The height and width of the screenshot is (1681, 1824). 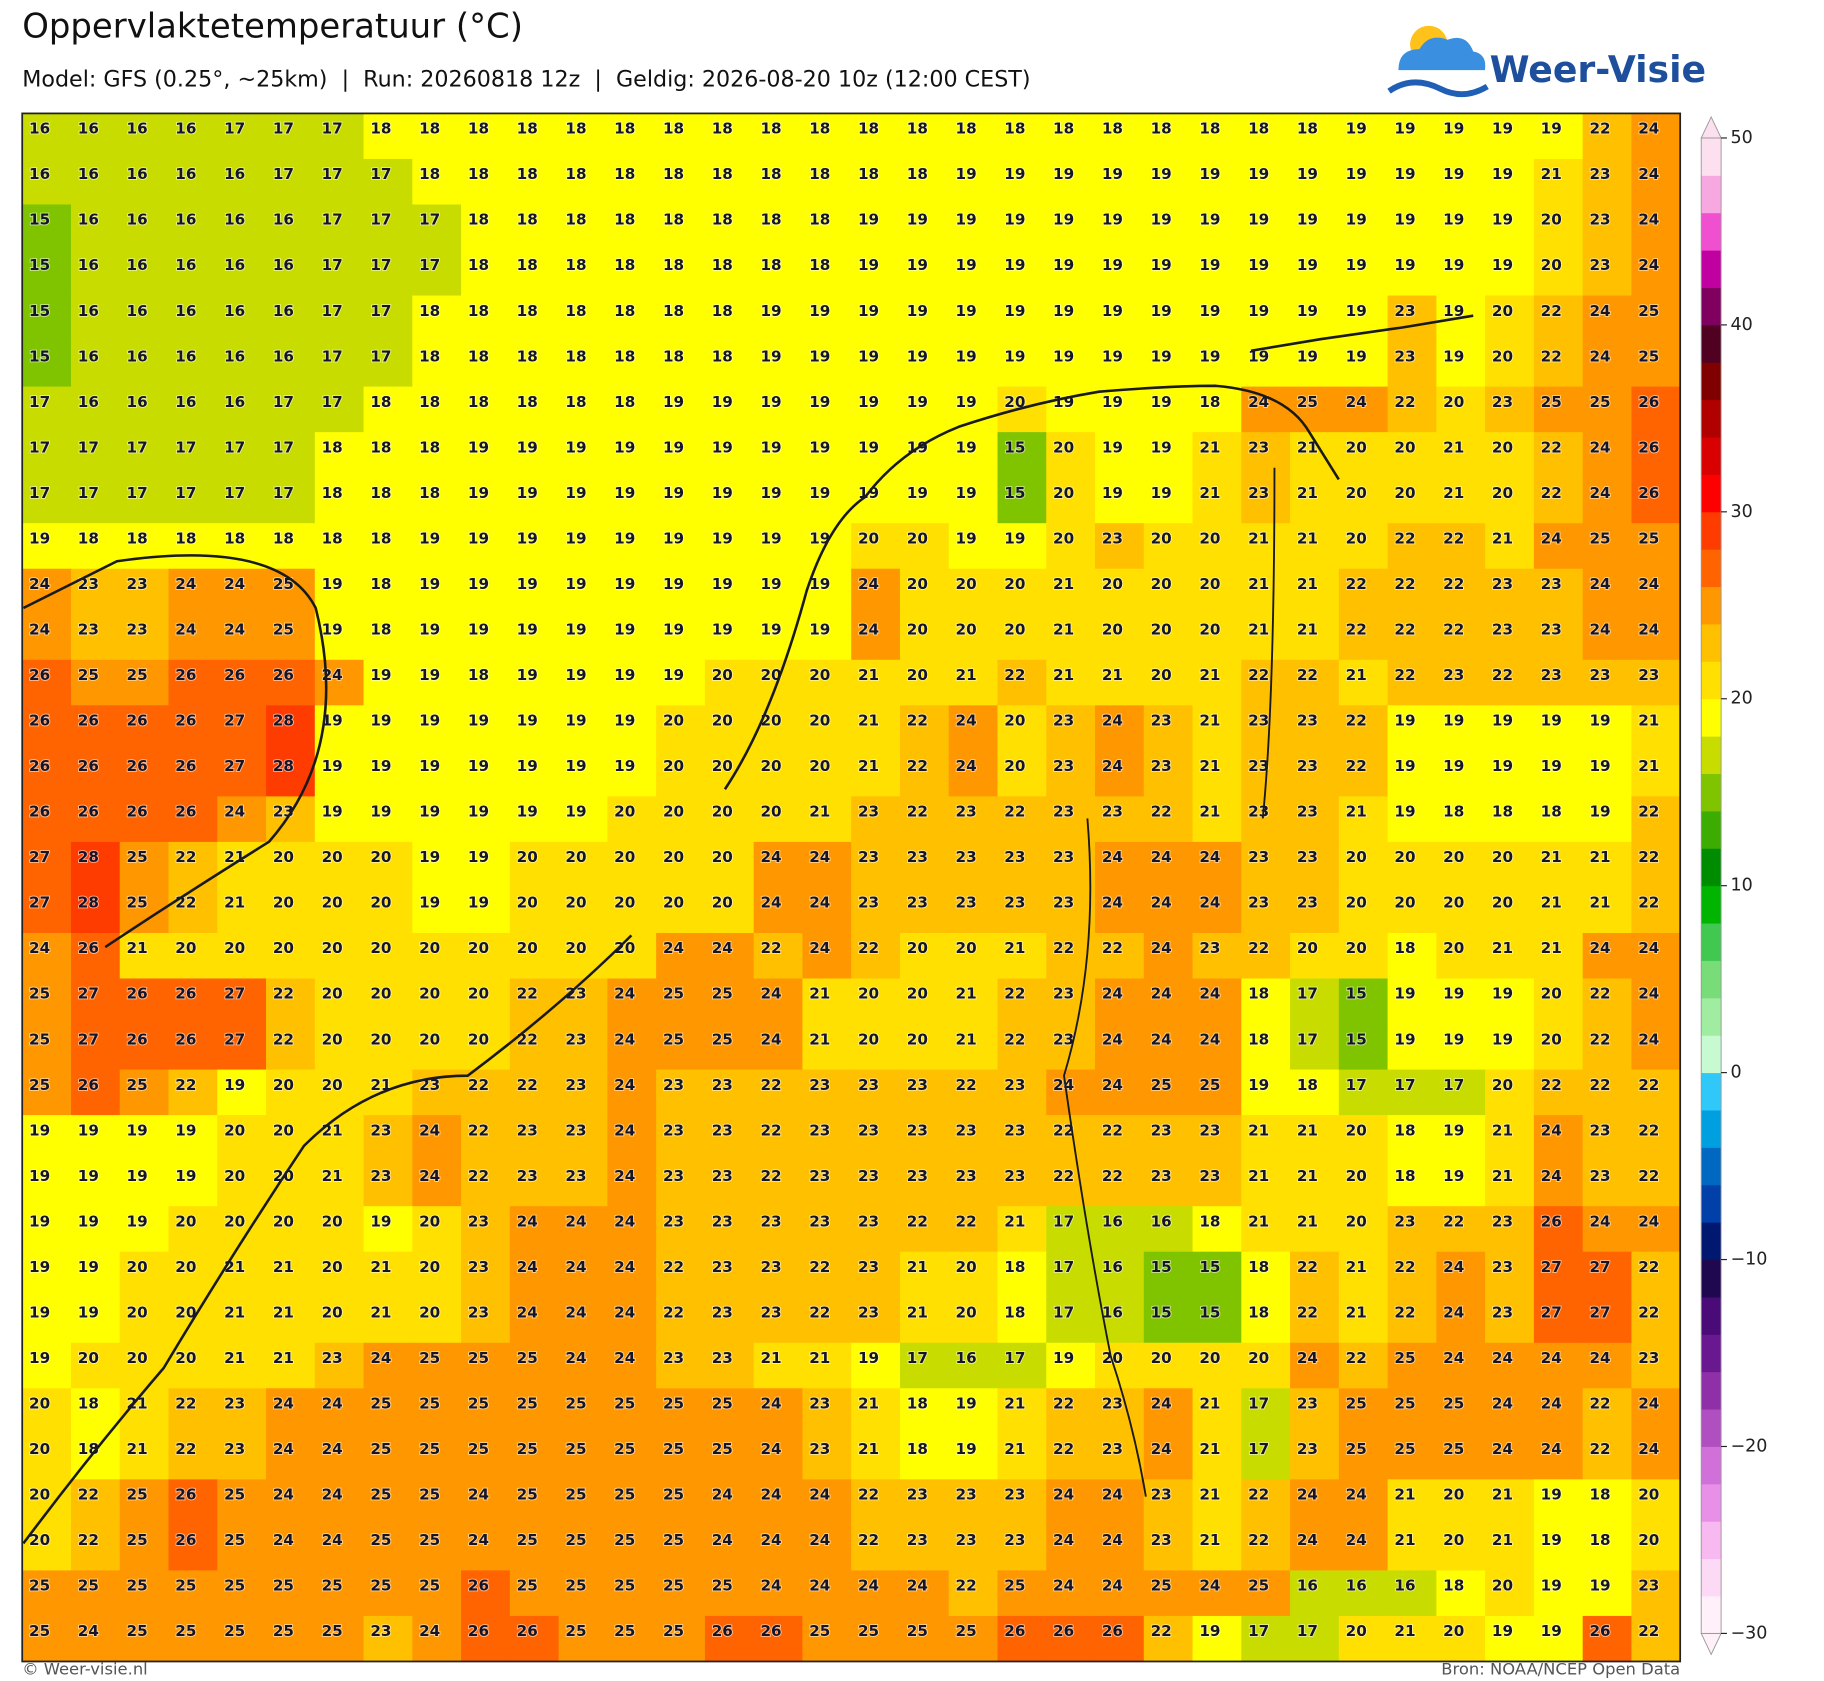 I want to click on colorbar-tick-label: 30, so click(x=1741, y=512).